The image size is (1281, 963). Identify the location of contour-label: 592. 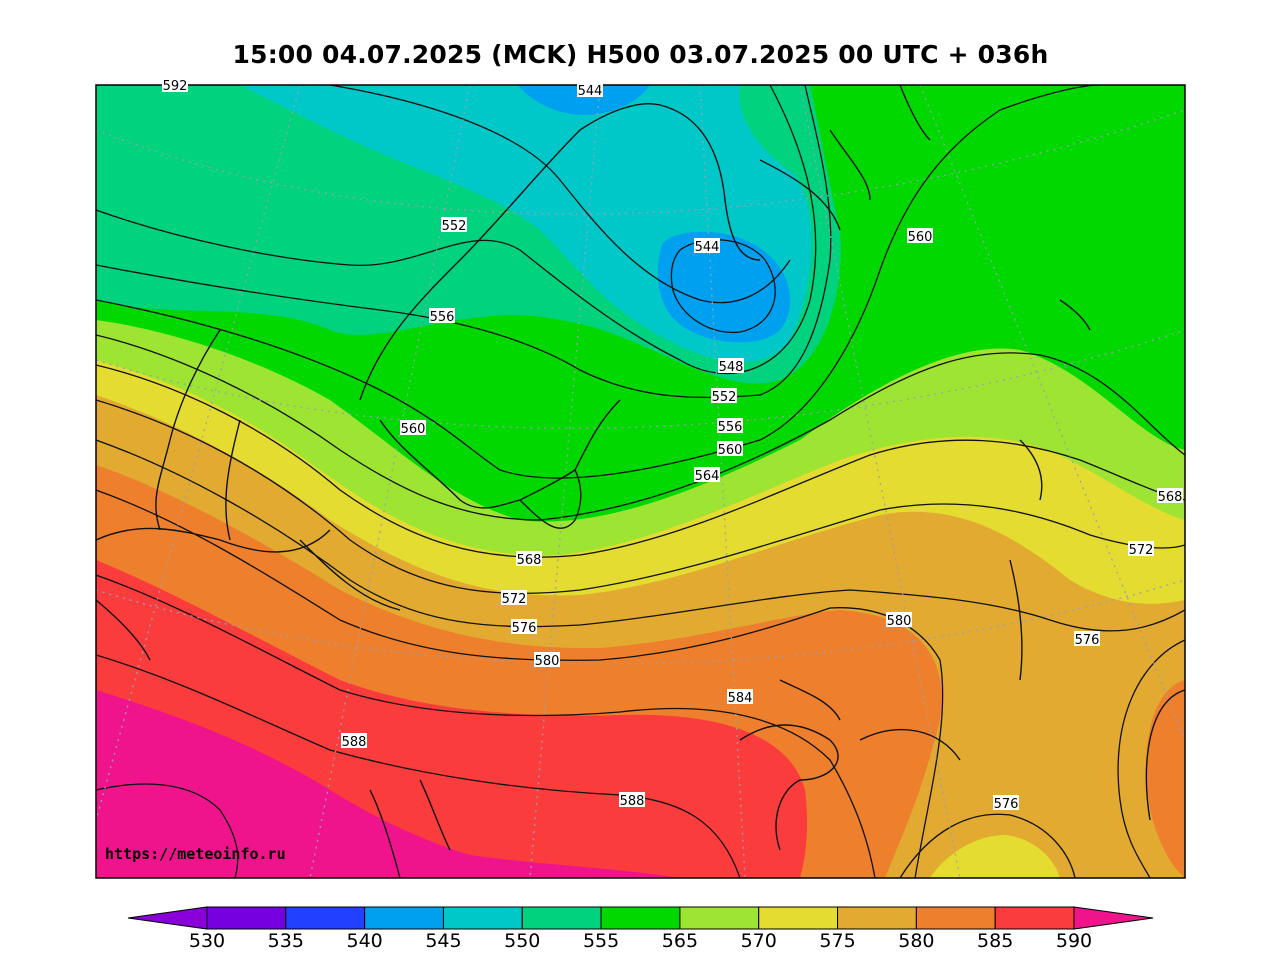
(175, 85).